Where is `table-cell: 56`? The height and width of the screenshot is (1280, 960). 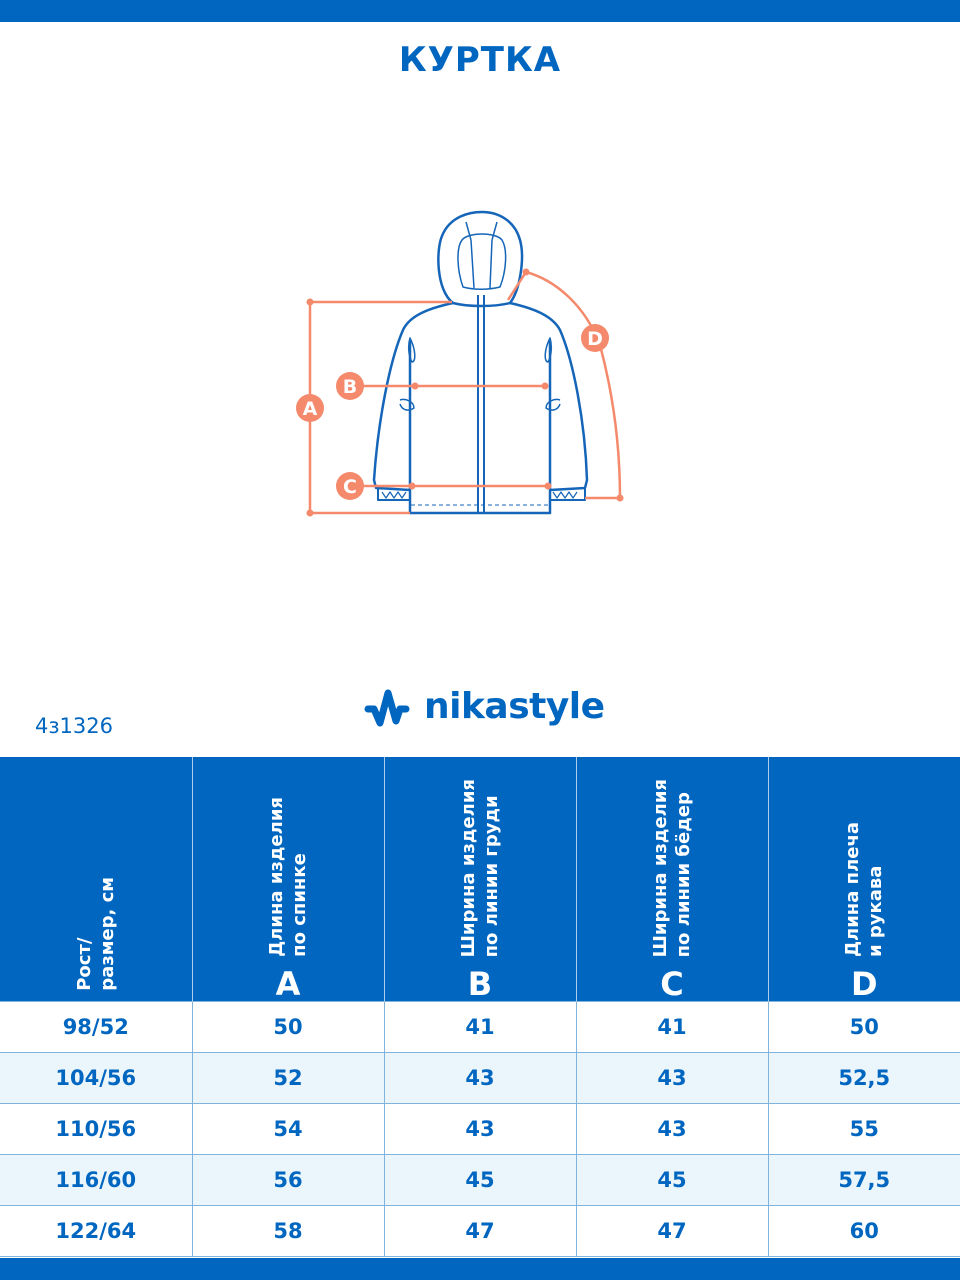
table-cell: 56 is located at coordinates (288, 1180).